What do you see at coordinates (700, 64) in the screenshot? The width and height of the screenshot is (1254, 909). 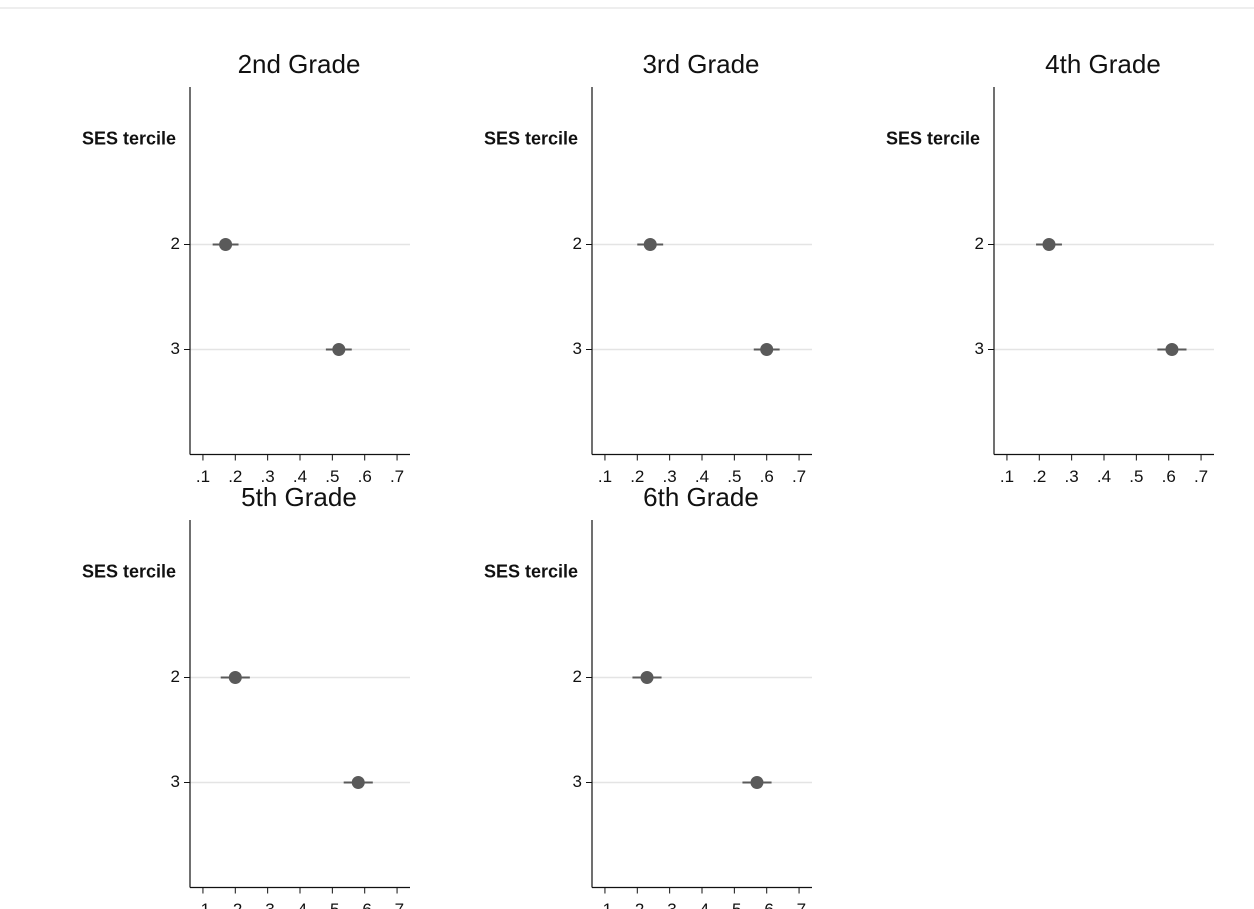 I see `panel-title: 3rd Grade` at bounding box center [700, 64].